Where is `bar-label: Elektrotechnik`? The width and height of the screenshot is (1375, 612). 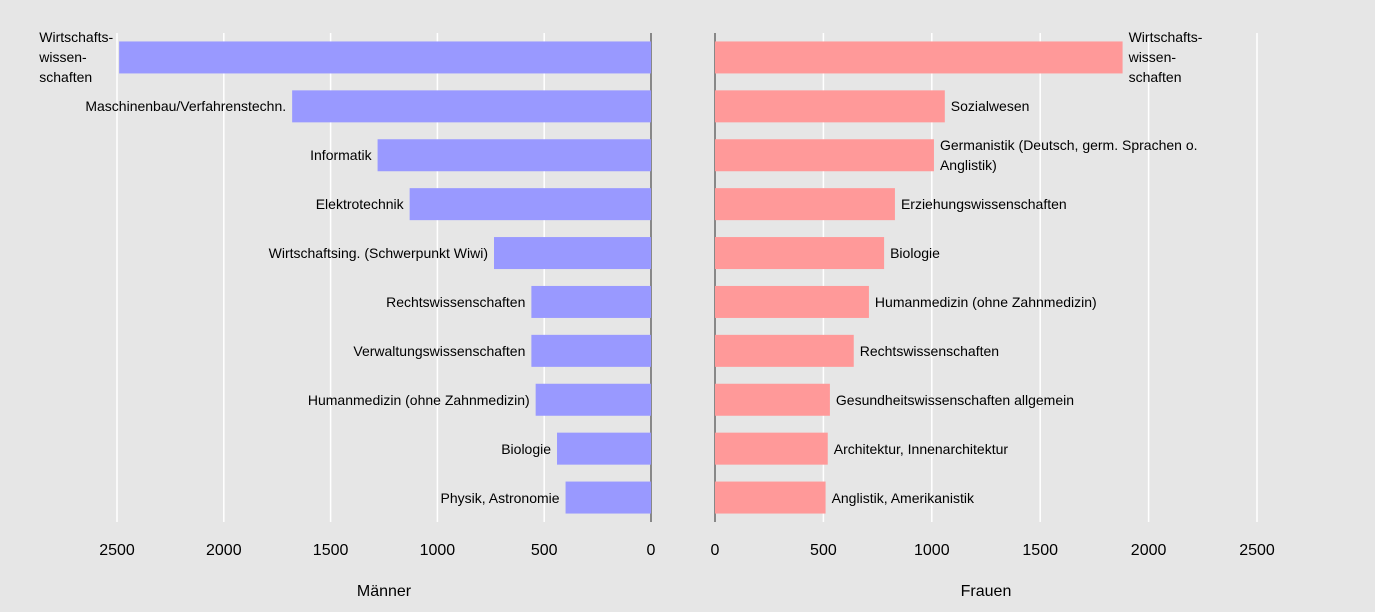
bar-label: Elektrotechnik is located at coordinates (359, 204).